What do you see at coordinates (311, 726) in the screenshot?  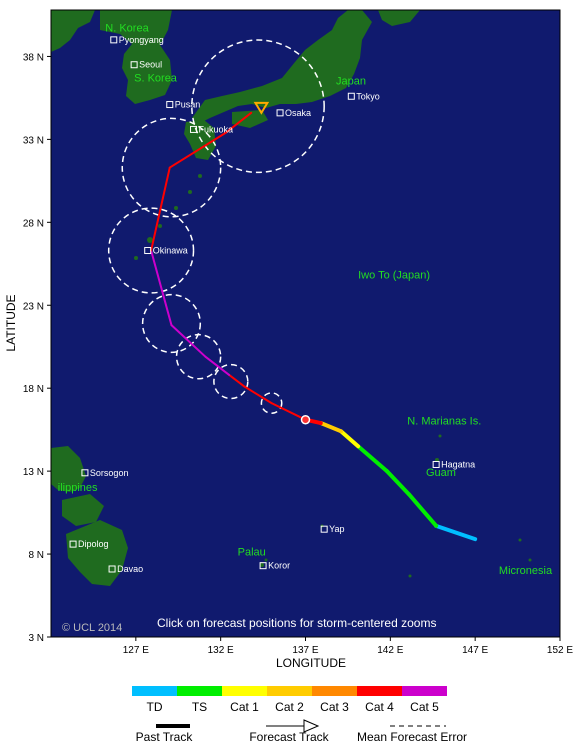 I see `forecast-track-arrow-icon` at bounding box center [311, 726].